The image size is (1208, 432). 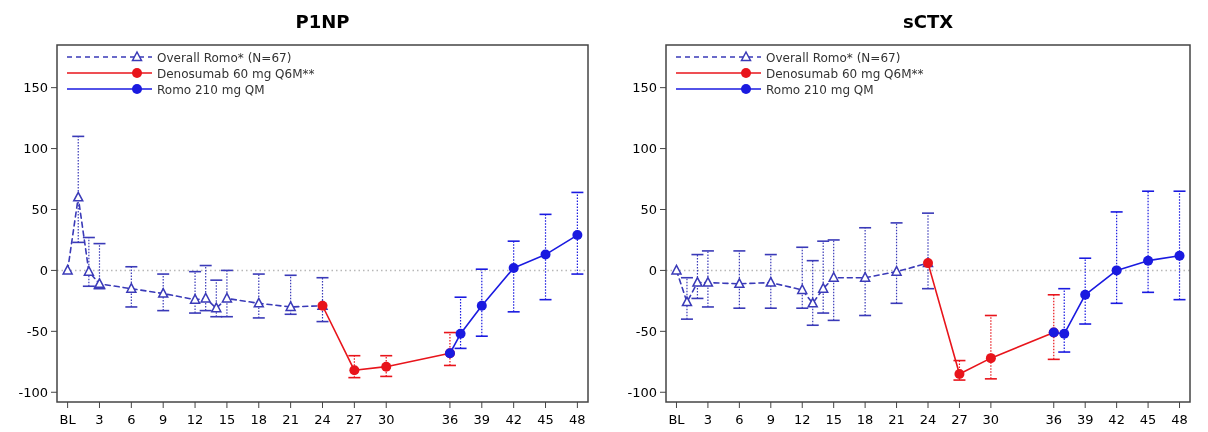 What do you see at coordinates (322, 21) in the screenshot?
I see `chart-title: P1NP` at bounding box center [322, 21].